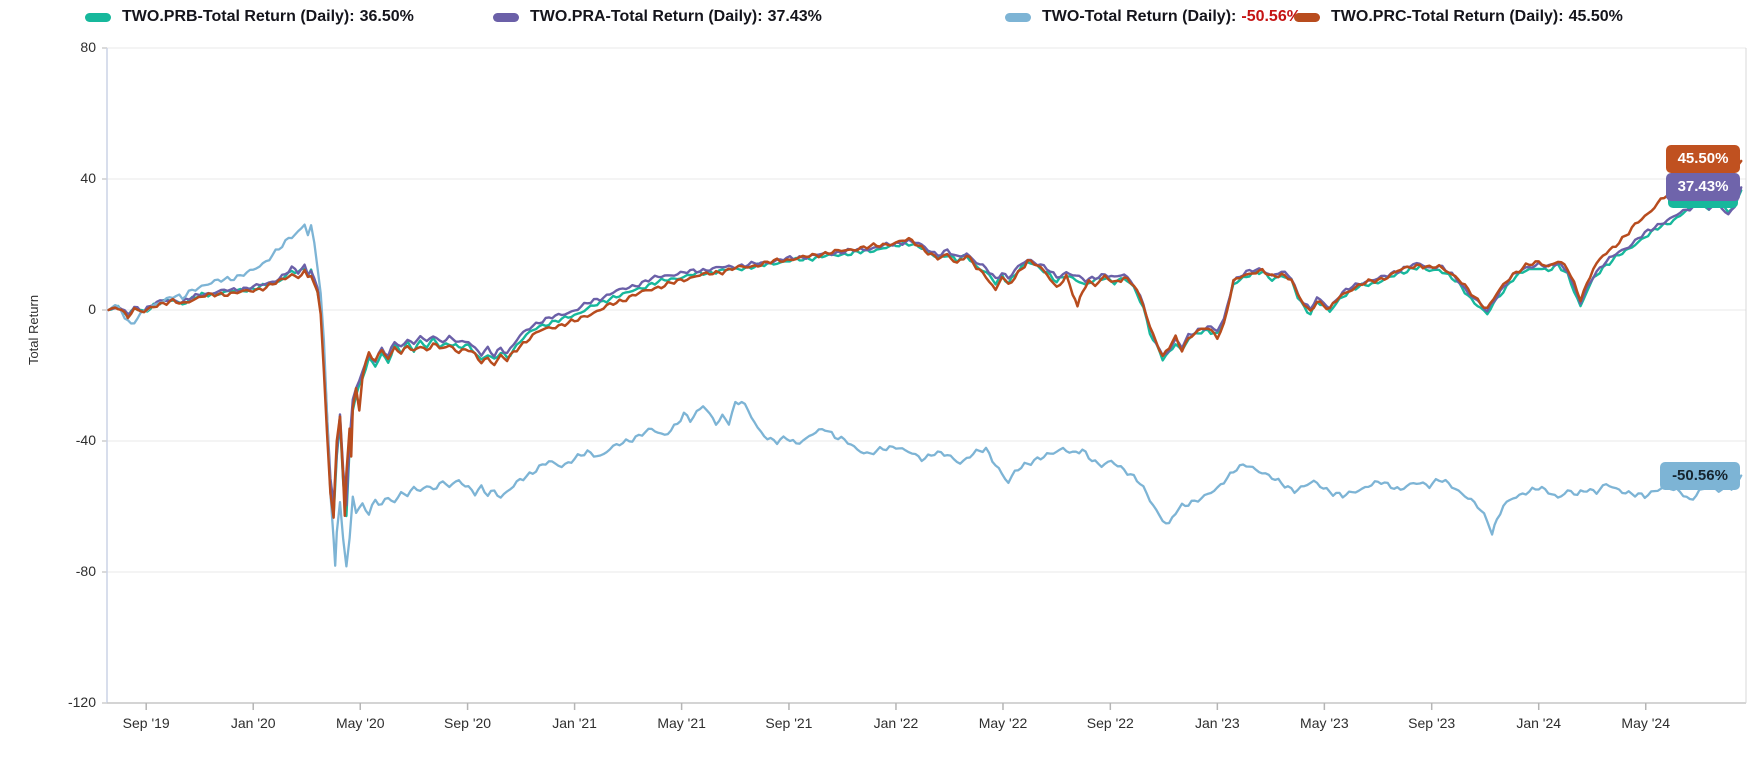 The height and width of the screenshot is (765, 1758). Describe the element at coordinates (1003, 723) in the screenshot. I see `x-tick-label: May '22` at that location.